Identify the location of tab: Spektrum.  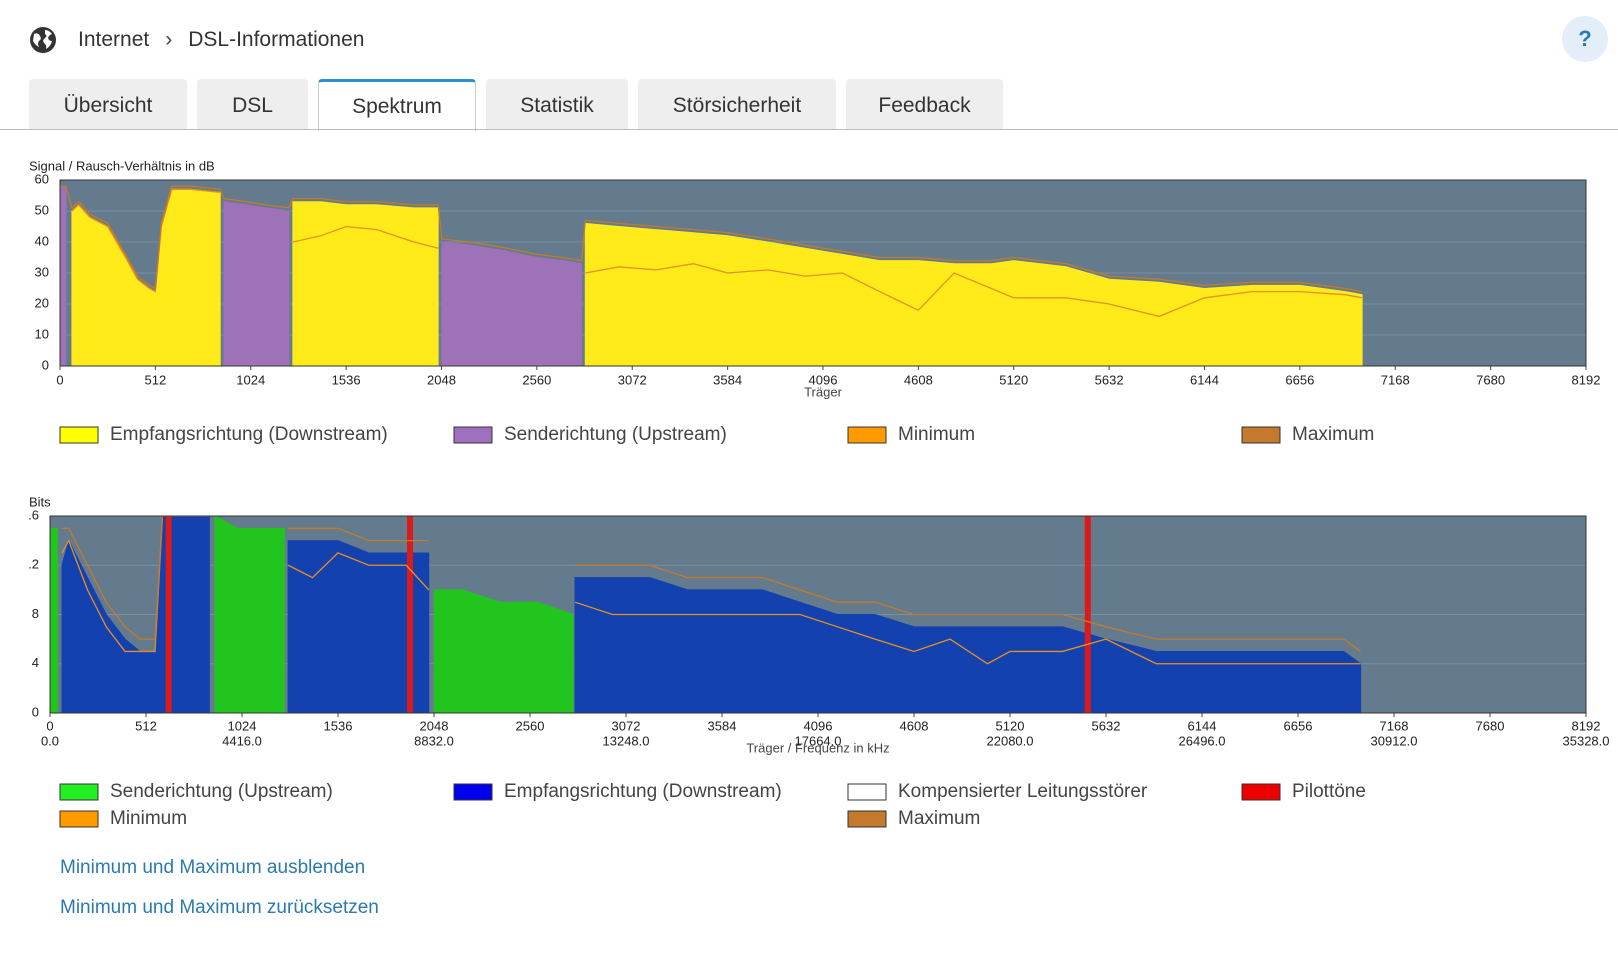
(397, 105).